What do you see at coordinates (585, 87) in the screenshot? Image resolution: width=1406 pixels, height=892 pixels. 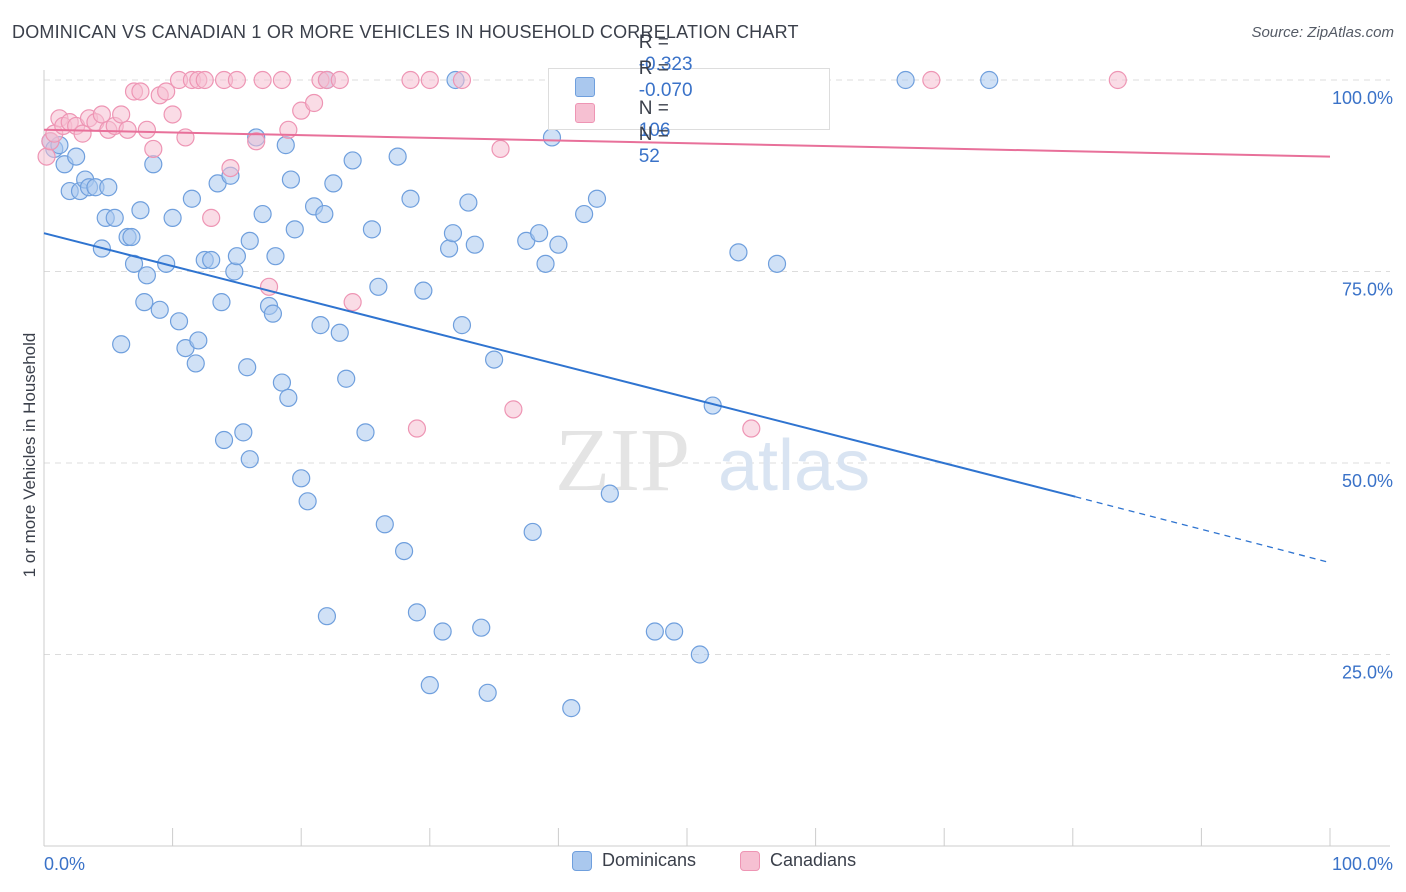 I see `dominicans-stats-swatch` at bounding box center [585, 87].